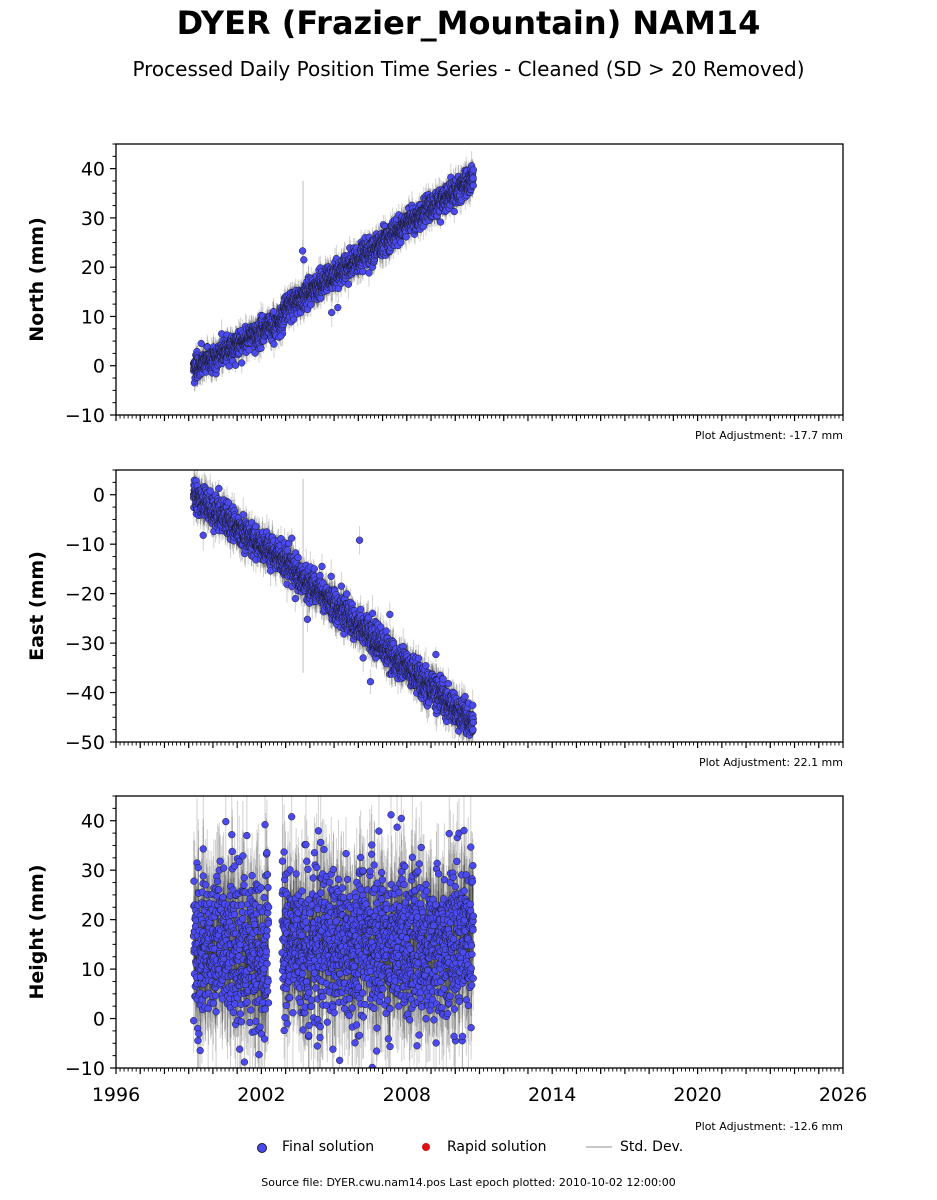 Image resolution: width=937 pixels, height=1200 pixels. I want to click on y-tick-label: 0, so click(99, 367).